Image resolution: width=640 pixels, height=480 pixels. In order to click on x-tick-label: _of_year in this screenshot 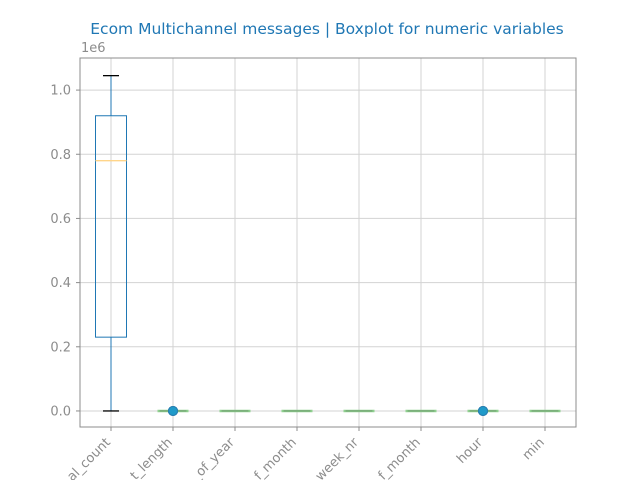, I will do `click(213, 457)`.